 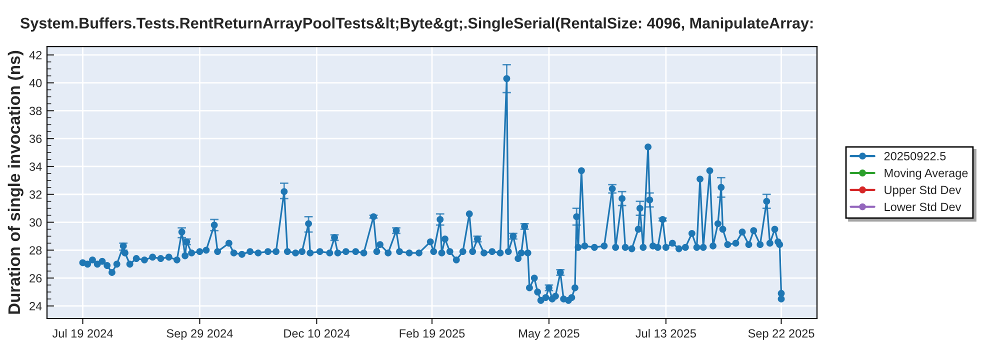 What do you see at coordinates (36, 306) in the screenshot?
I see `y-tick-label: 24` at bounding box center [36, 306].